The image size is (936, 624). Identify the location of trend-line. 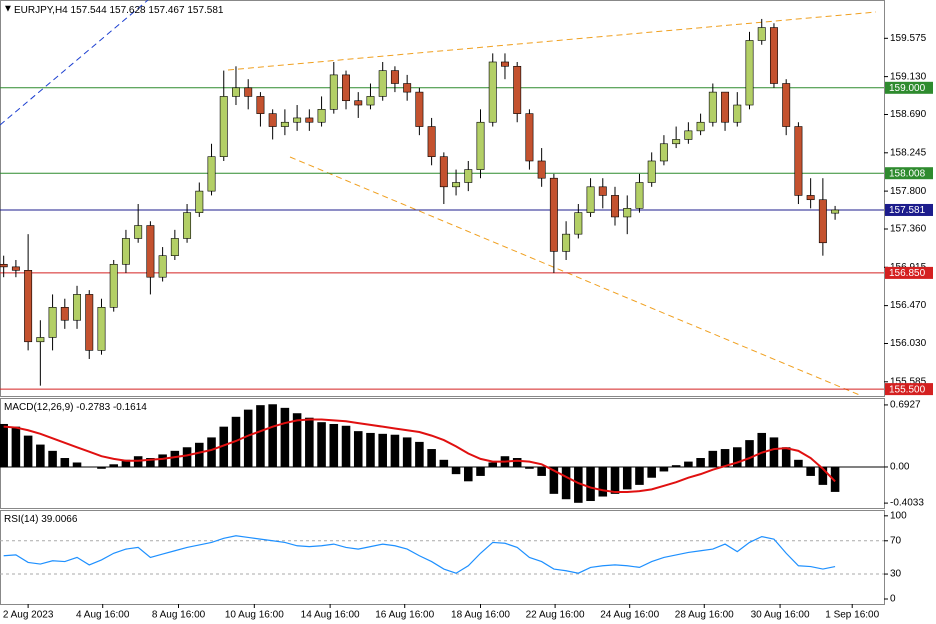
(74, 63).